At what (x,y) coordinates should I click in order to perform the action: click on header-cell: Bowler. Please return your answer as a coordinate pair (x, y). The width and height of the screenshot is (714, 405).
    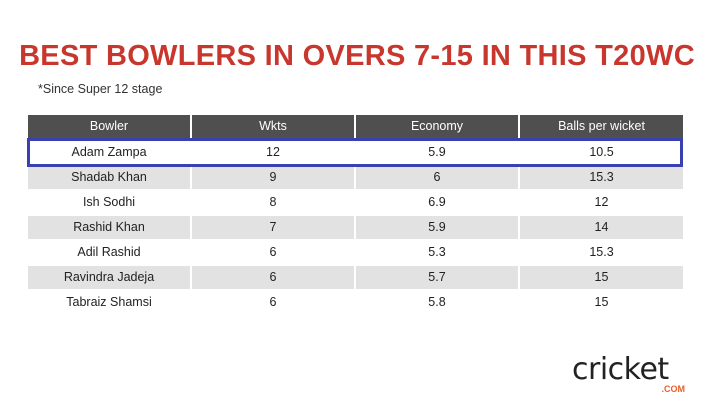
    Looking at the image, I should click on (109, 126).